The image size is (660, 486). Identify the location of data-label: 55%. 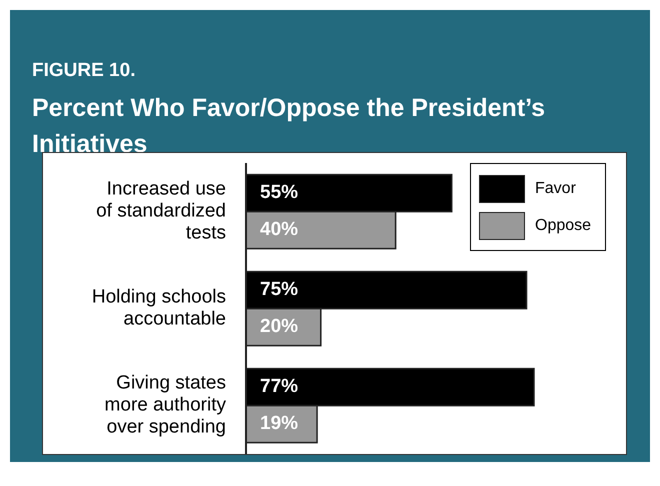
(279, 193).